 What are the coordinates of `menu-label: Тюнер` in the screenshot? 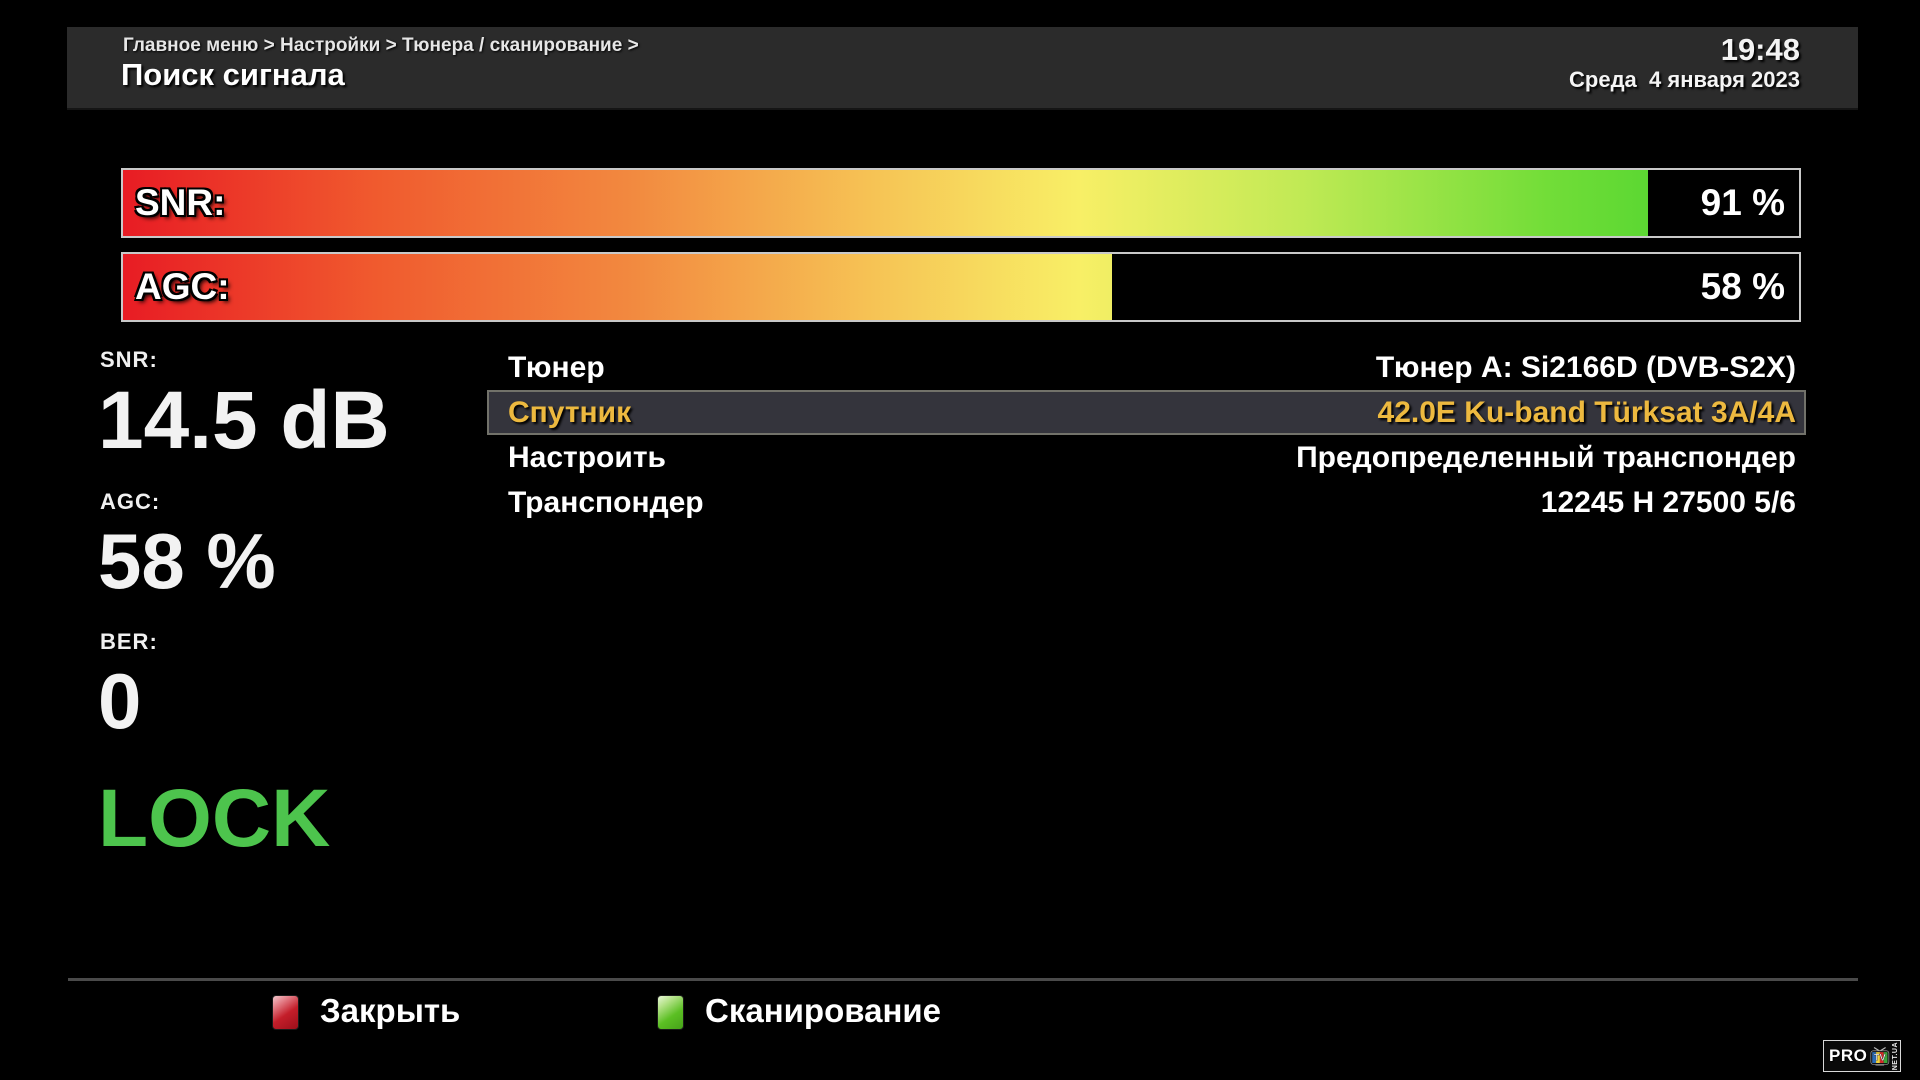 It's located at (556, 367).